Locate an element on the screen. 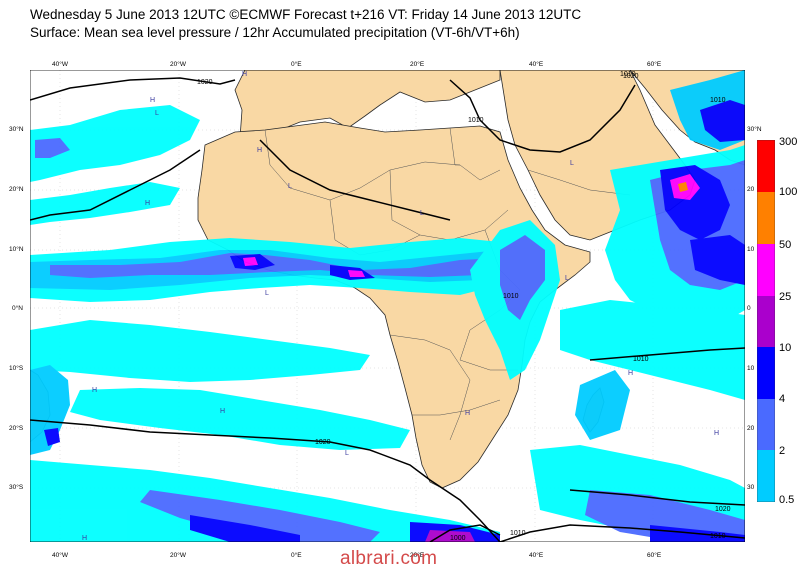 The width and height of the screenshot is (807, 570). low-marker-6: L is located at coordinates (567, 278).